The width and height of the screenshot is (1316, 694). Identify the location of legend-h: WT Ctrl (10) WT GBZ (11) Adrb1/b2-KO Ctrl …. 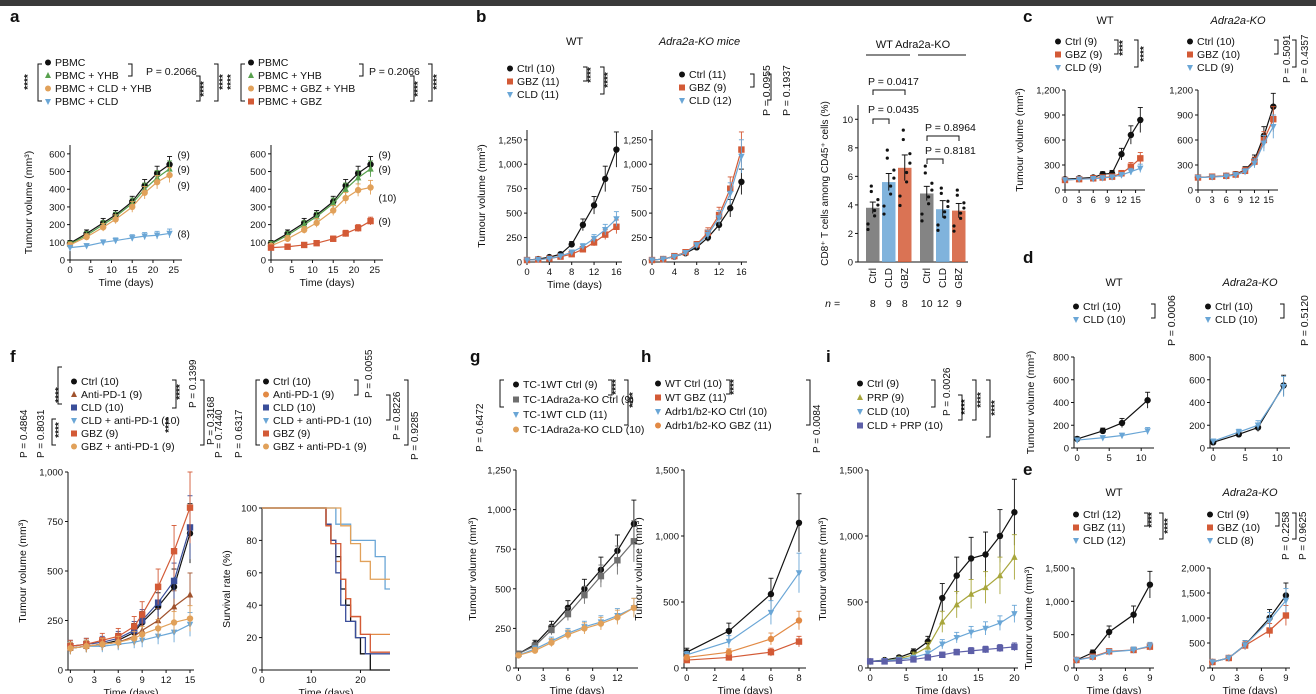
(713, 405).